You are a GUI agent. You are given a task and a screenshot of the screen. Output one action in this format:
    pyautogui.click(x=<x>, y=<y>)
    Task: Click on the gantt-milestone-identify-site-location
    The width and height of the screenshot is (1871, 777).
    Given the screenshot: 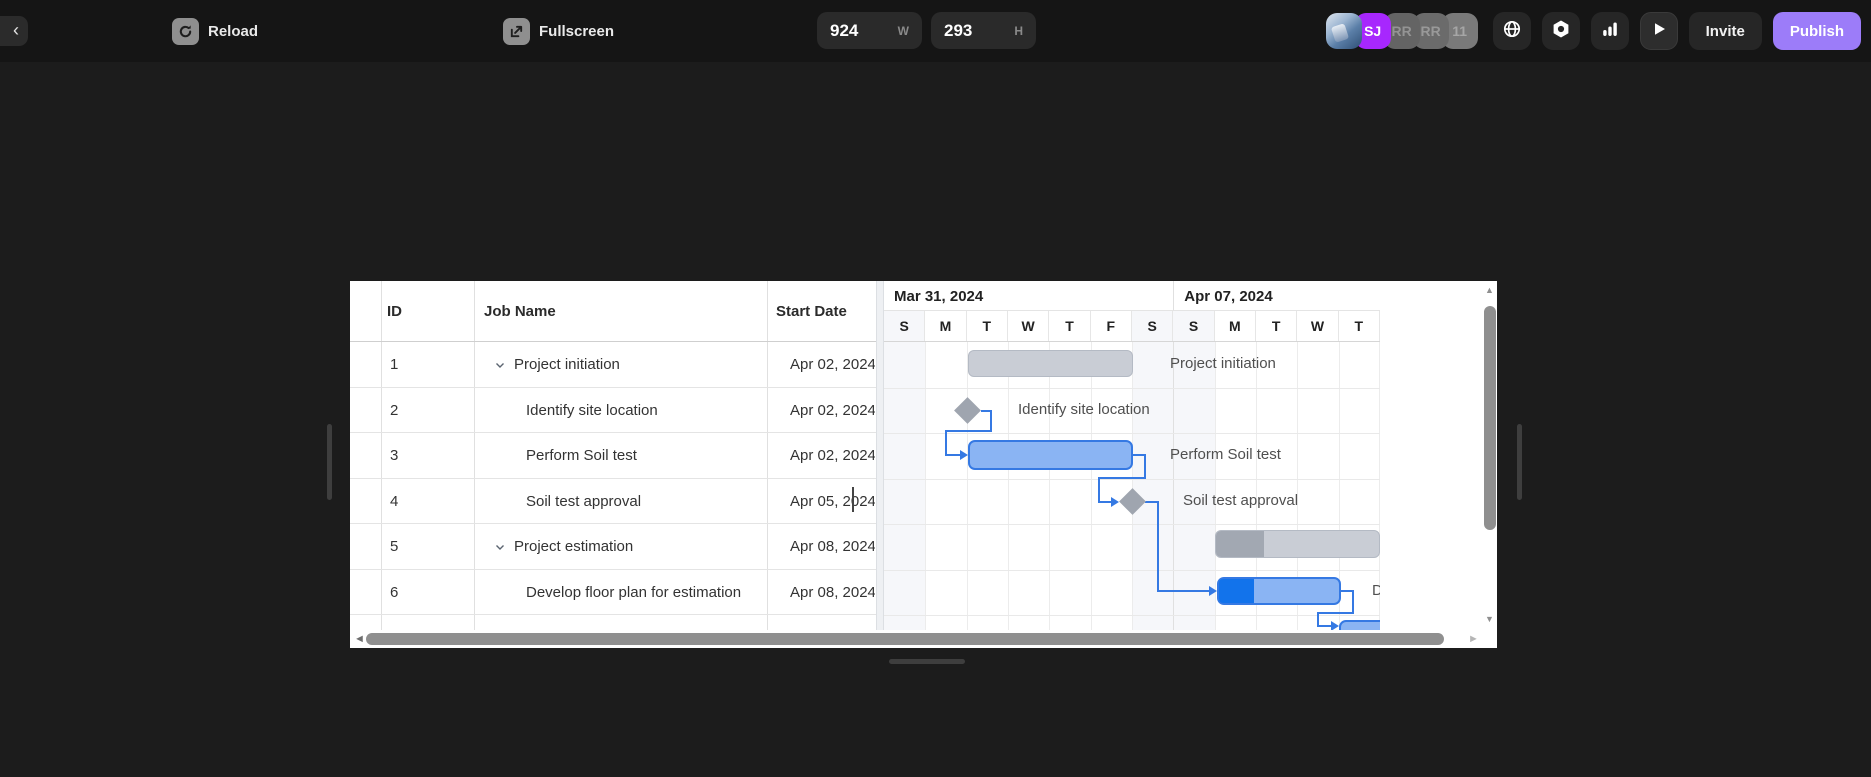 What is the action you would take?
    pyautogui.click(x=967, y=410)
    